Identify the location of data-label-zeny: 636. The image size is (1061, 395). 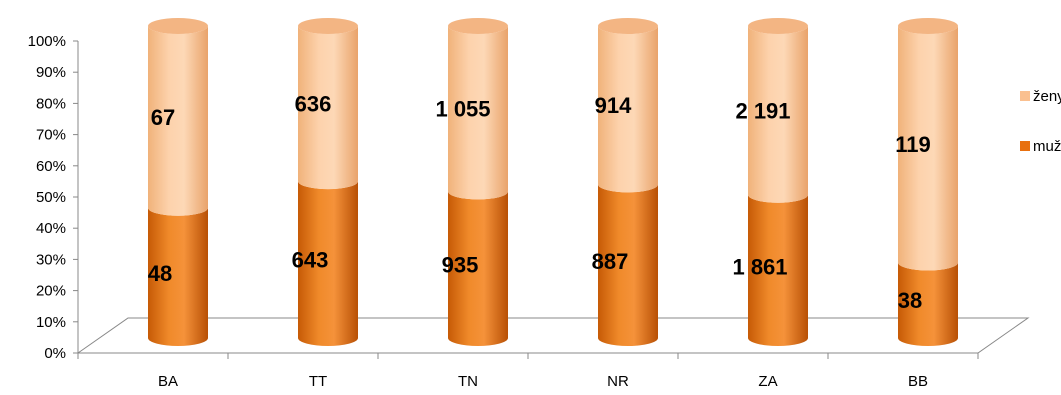
(313, 104).